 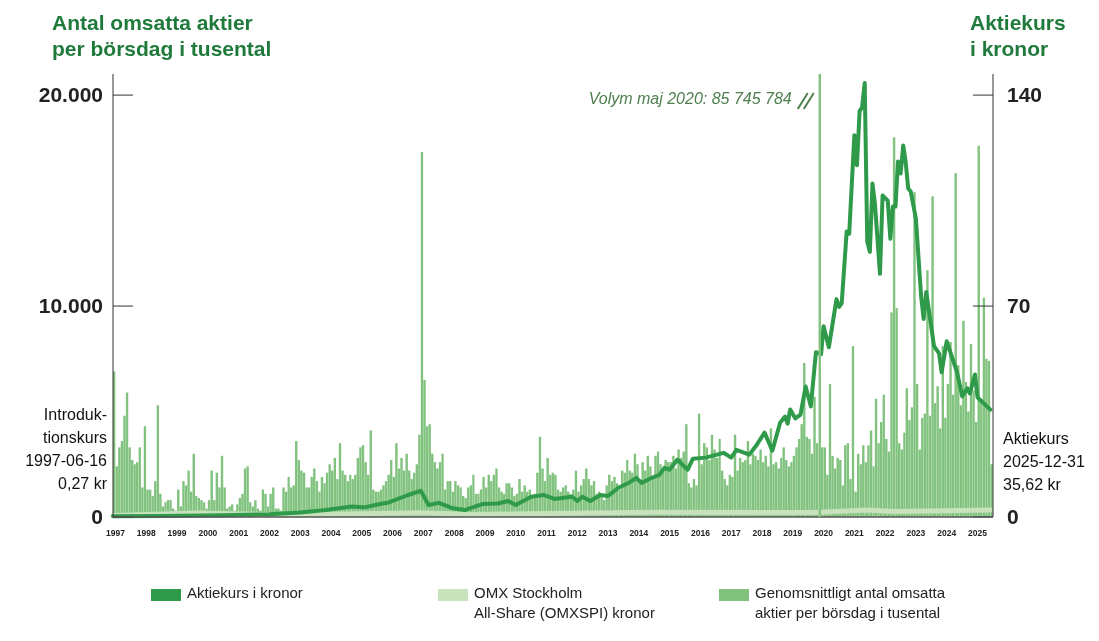 I want to click on x-tick-label: 2003, so click(x=300, y=533).